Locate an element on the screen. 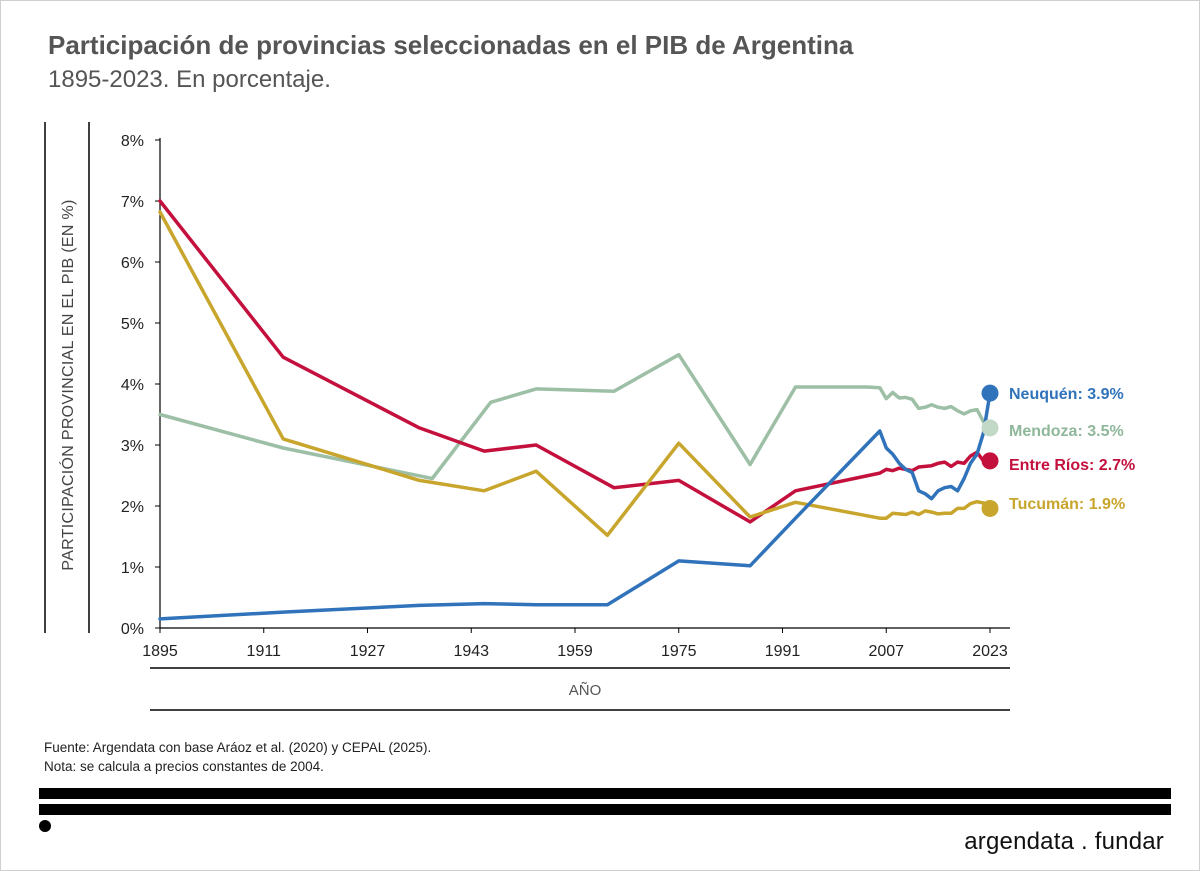  x-axis-label: AÑO is located at coordinates (585, 690).